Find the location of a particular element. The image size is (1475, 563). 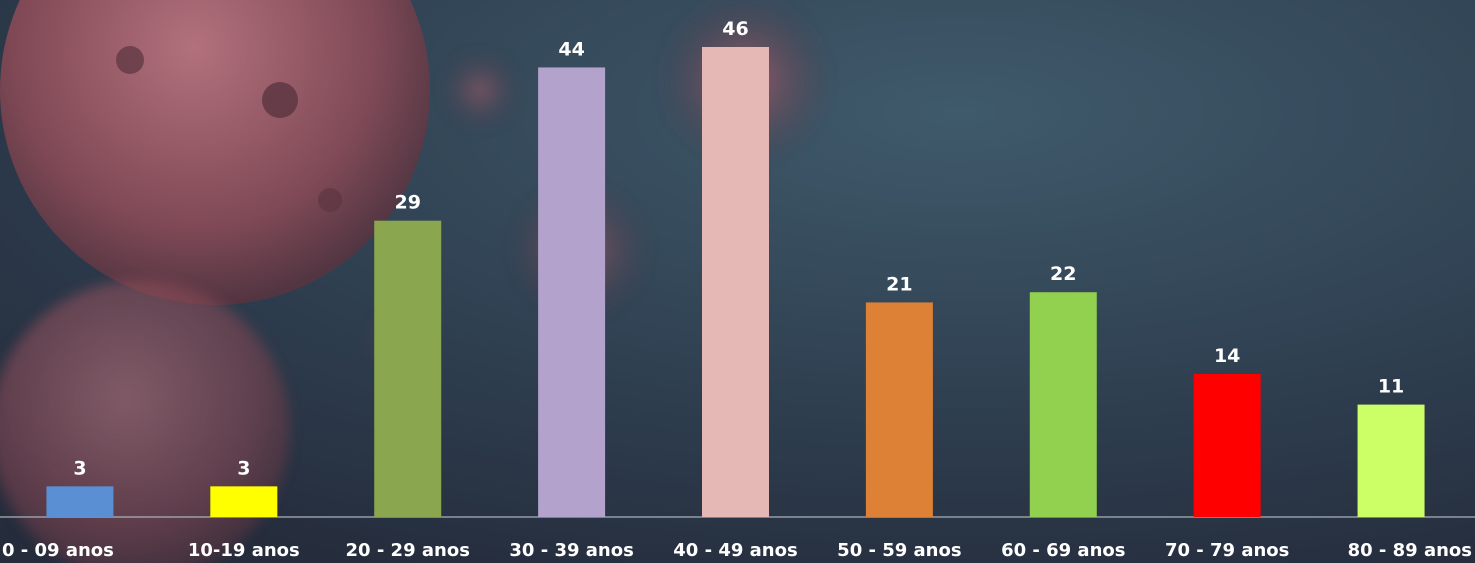

category-label-4: 30 - 39 anos is located at coordinates (571, 550).